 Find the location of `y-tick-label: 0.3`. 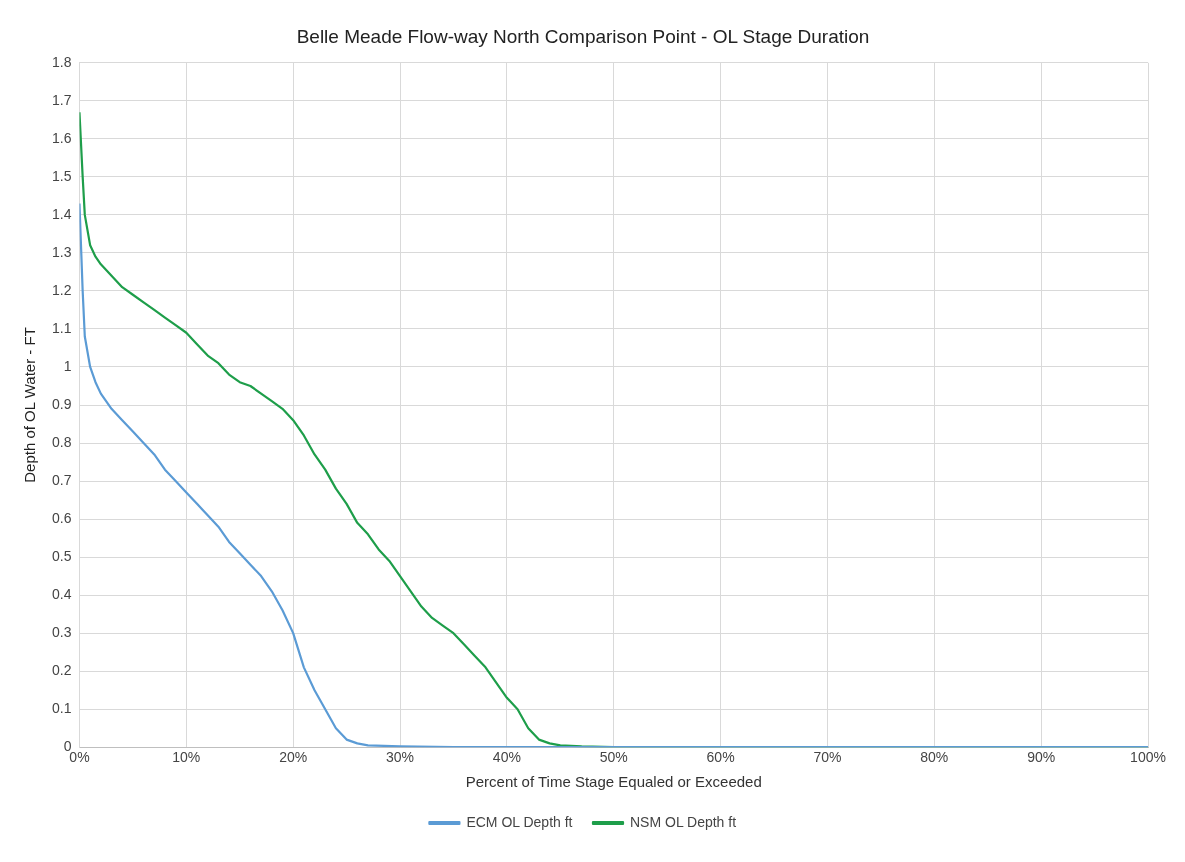

y-tick-label: 0.3 is located at coordinates (61, 631).